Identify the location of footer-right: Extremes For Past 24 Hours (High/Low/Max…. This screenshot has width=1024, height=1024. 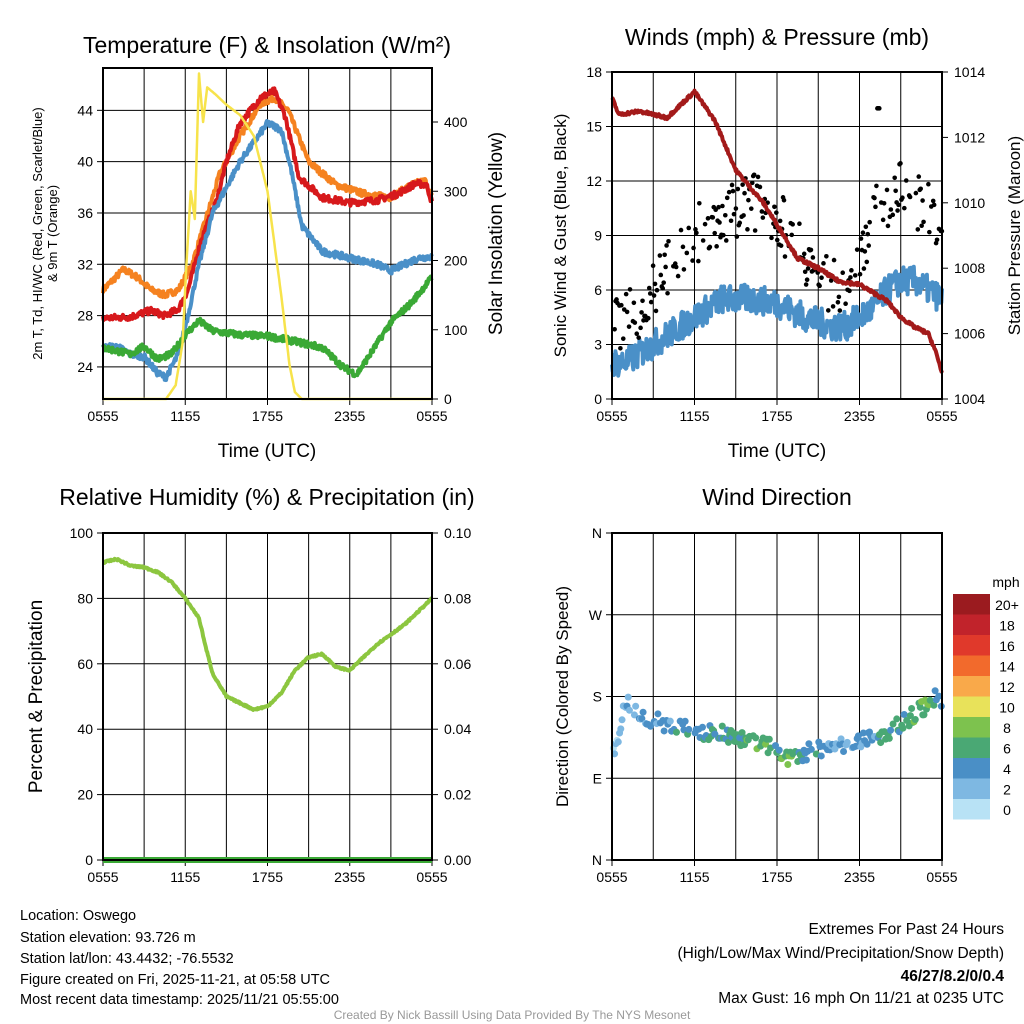
(841, 964).